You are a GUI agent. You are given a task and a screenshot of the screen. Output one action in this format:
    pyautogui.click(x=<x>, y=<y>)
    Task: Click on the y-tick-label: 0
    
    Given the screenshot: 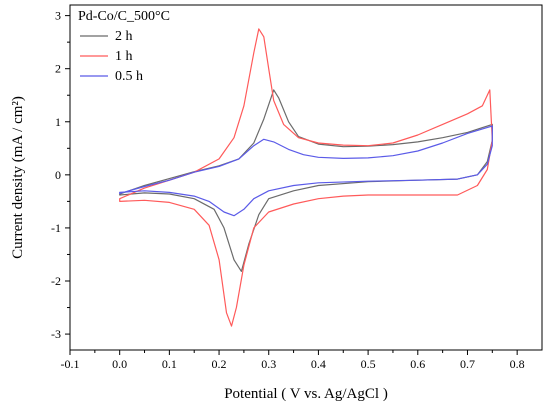 What is the action you would take?
    pyautogui.click(x=58, y=175)
    